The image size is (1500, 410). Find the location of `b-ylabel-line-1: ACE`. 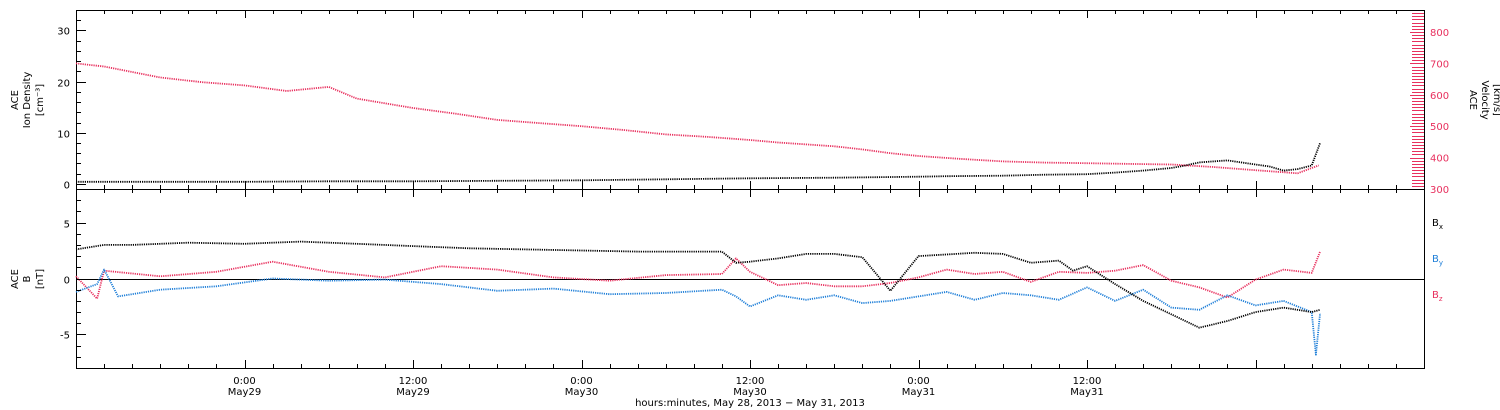

b-ylabel-line-1: ACE is located at coordinates (15, 279).